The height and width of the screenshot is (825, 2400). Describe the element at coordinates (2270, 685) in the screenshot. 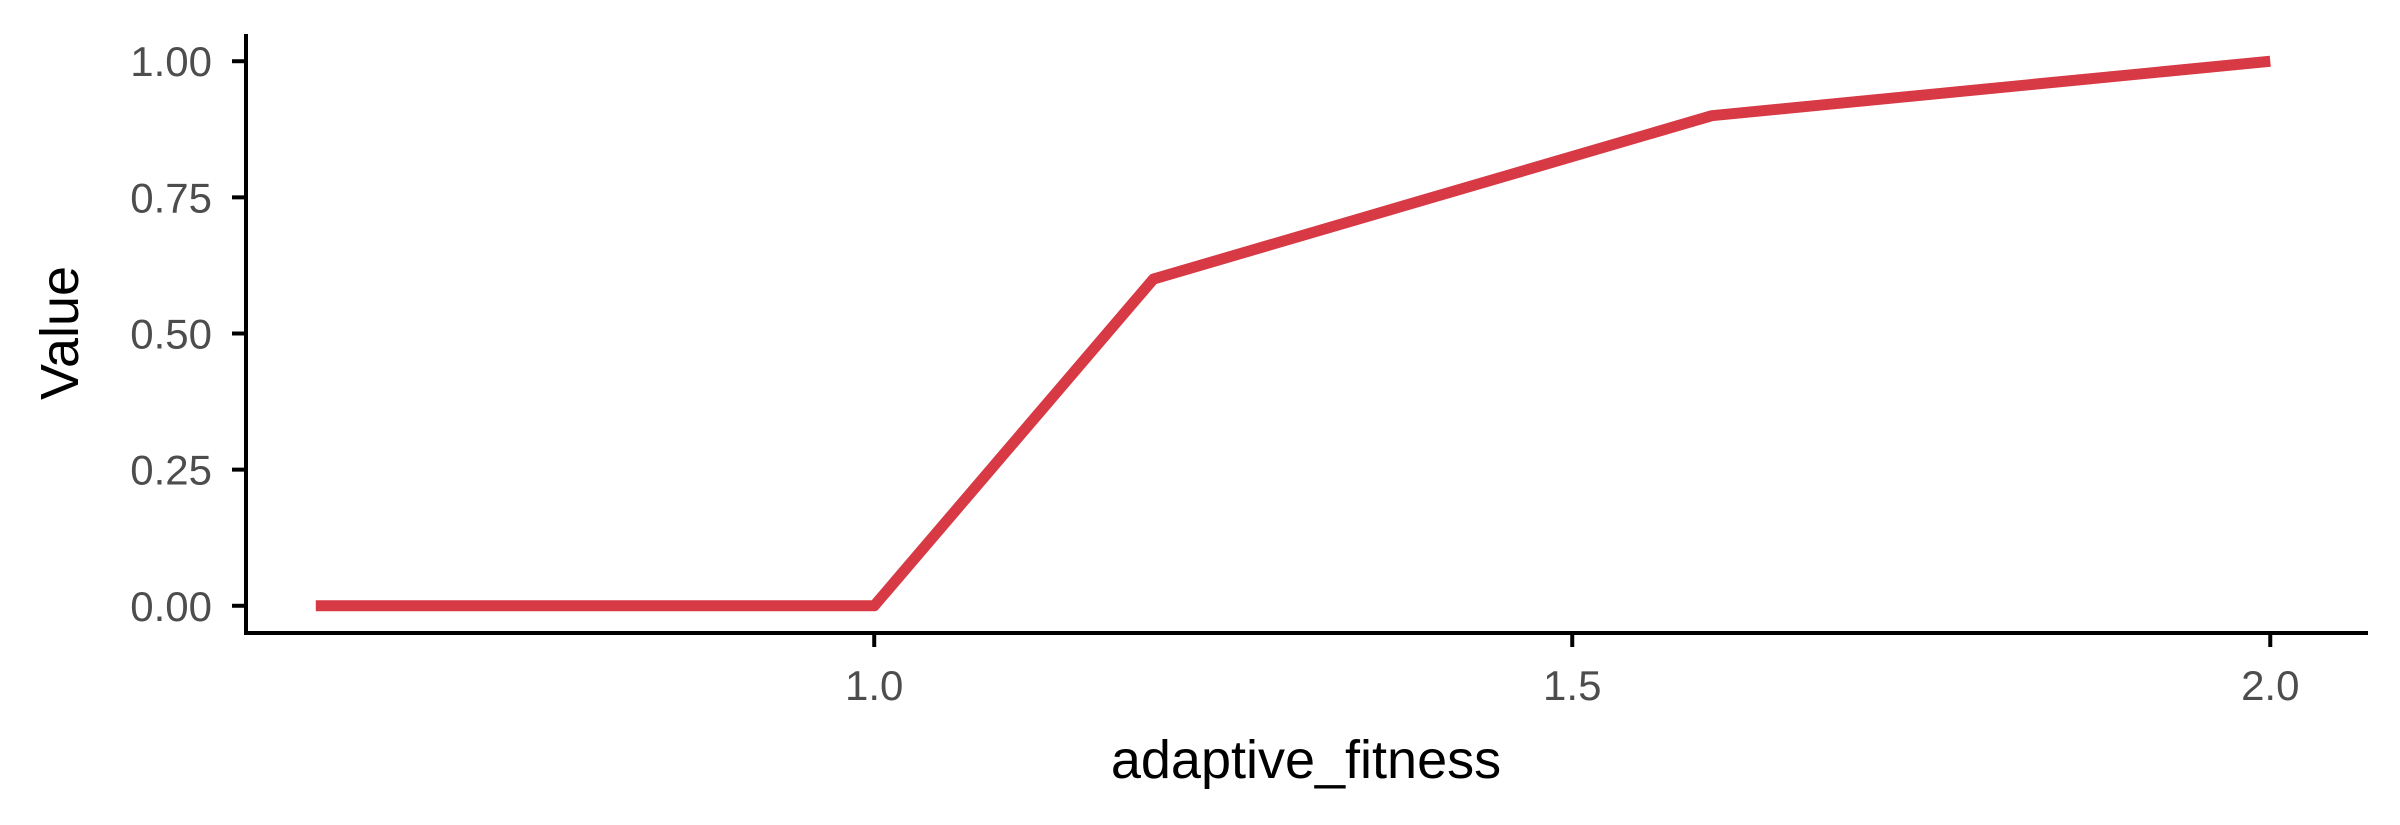

I see `x-tick-label: 2.0` at that location.